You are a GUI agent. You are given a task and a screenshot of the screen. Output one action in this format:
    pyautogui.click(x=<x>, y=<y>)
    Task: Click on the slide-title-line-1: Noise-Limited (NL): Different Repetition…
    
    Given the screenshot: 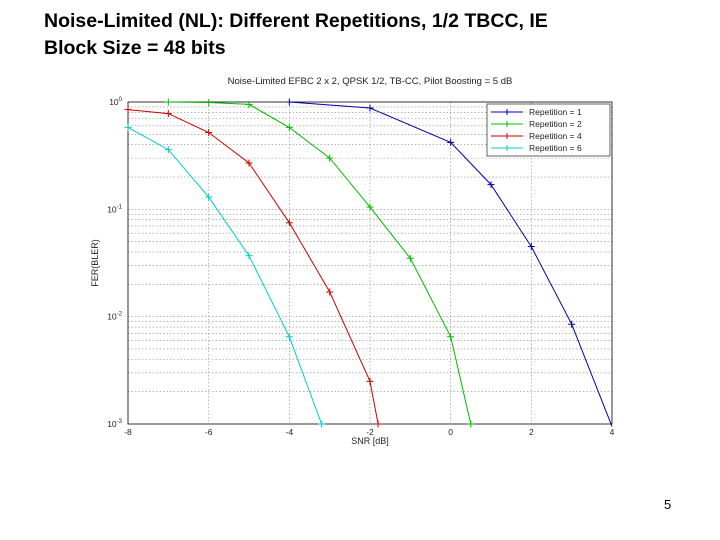 What is the action you would take?
    pyautogui.click(x=296, y=21)
    